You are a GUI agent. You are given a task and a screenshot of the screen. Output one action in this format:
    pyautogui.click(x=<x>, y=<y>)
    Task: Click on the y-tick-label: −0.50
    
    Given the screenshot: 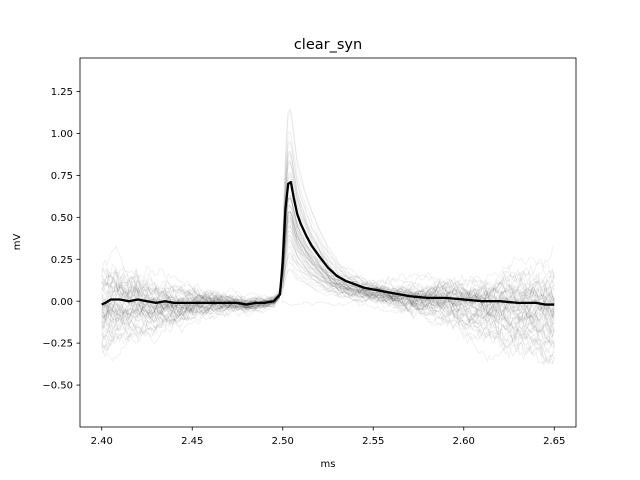 What is the action you would take?
    pyautogui.click(x=57, y=386)
    